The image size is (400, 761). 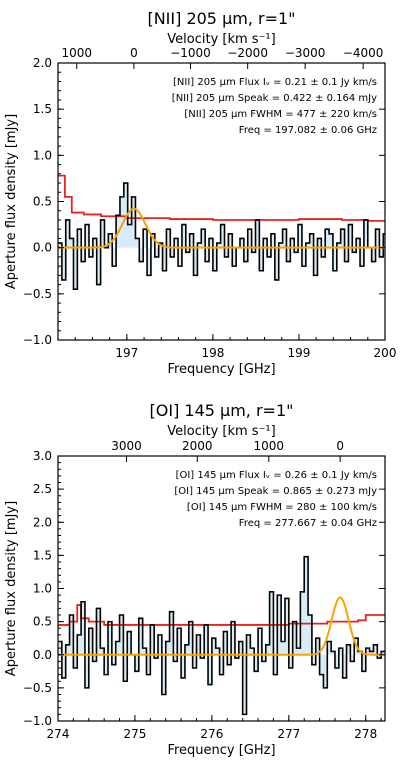 I want to click on top-tick-label: −3000, so click(x=305, y=53).